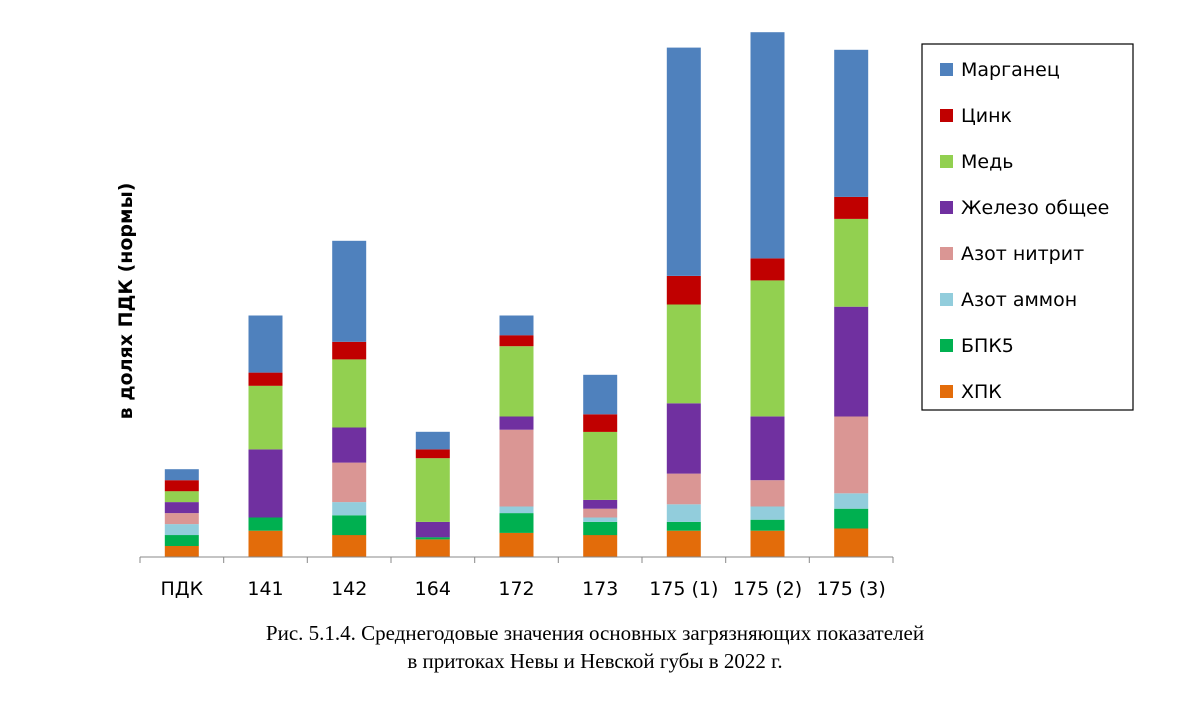 This screenshot has width=1190, height=710. Describe the element at coordinates (181, 589) in the screenshot. I see `x-tick-label: ПДК` at that location.